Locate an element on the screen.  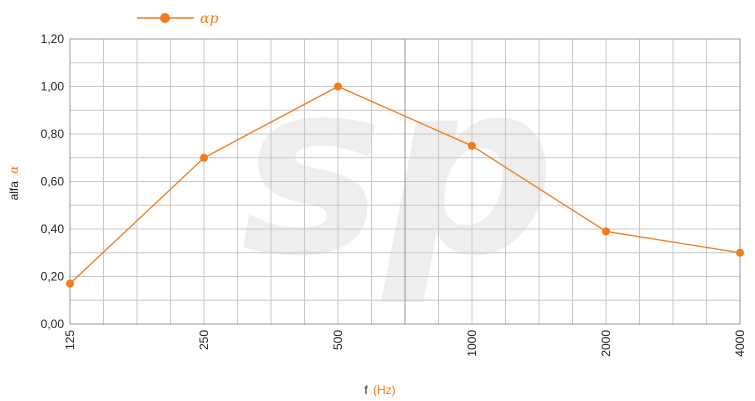
y-tick-label: 0,80 is located at coordinates (53, 134).